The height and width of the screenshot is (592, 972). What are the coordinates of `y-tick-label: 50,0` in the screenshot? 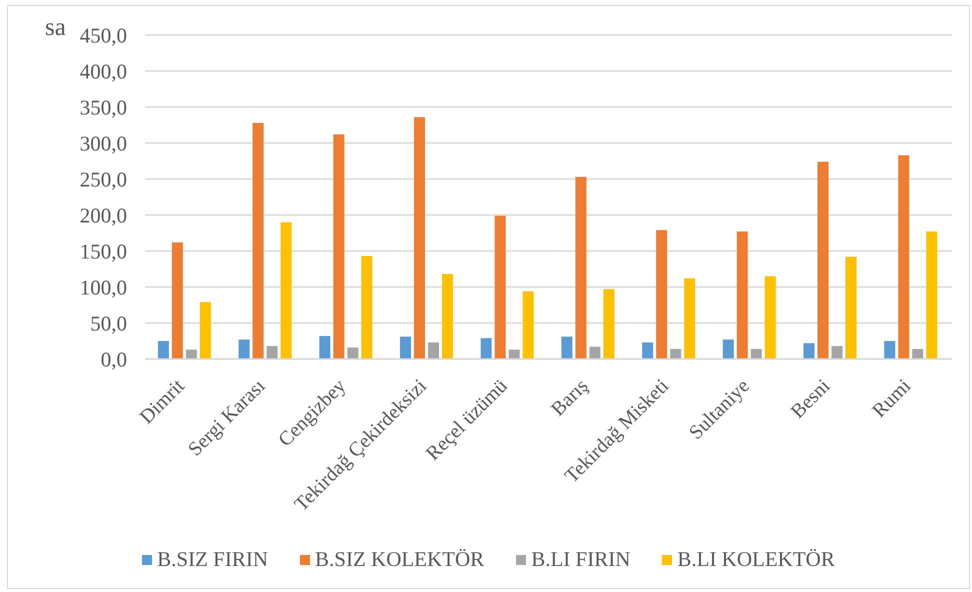 It's located at (108, 323).